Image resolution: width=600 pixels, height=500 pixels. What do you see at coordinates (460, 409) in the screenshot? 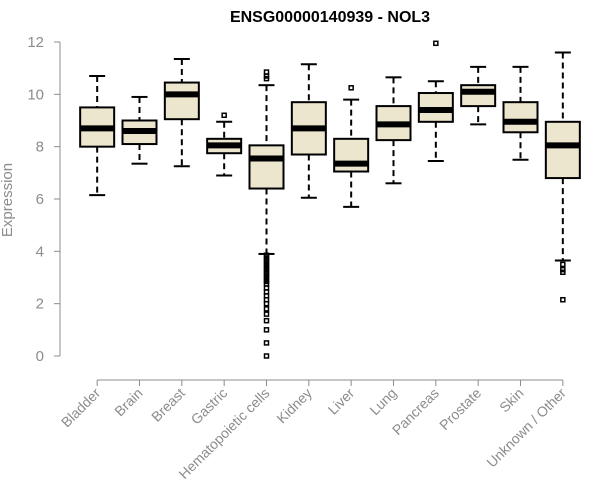
I see `x-tick-label: Prostate` at bounding box center [460, 409].